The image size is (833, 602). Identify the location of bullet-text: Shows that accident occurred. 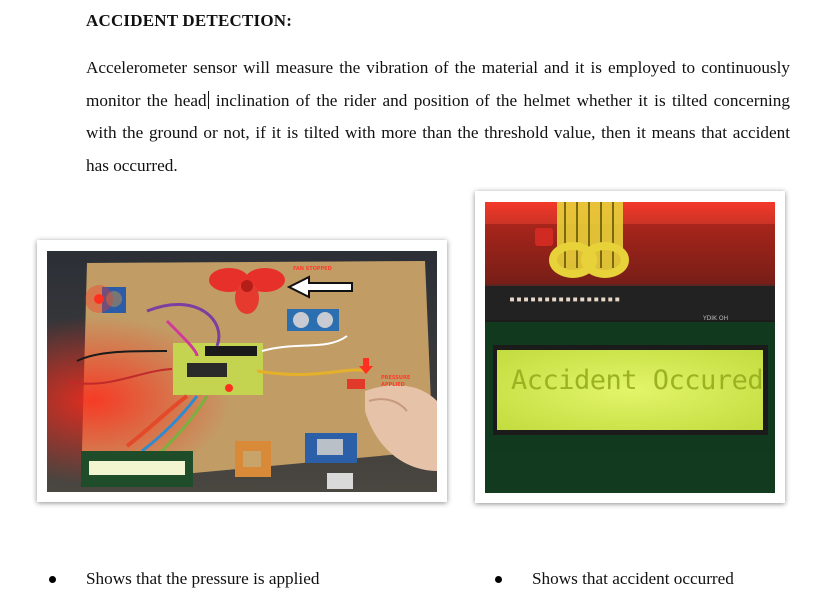
(633, 578).